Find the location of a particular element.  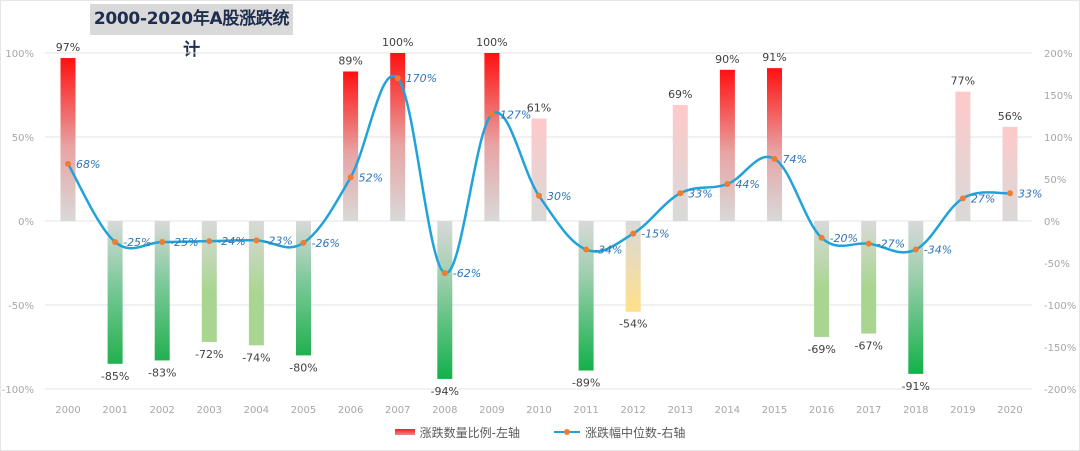

right-axis-tick: 200% is located at coordinates (1058, 54).